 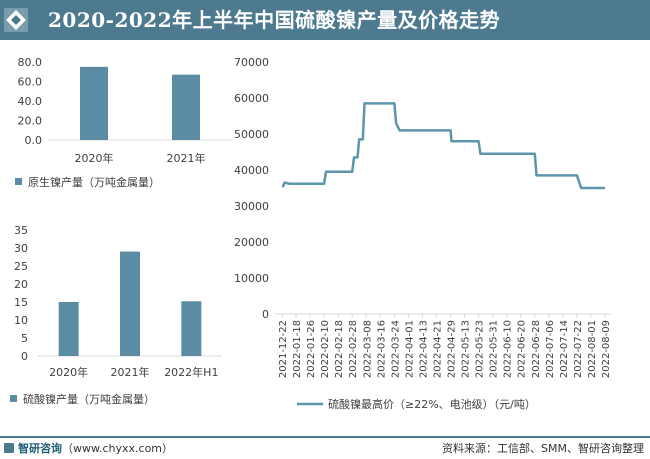 I want to click on c3-xtick-label: 2022-02-10, so click(x=325, y=349).